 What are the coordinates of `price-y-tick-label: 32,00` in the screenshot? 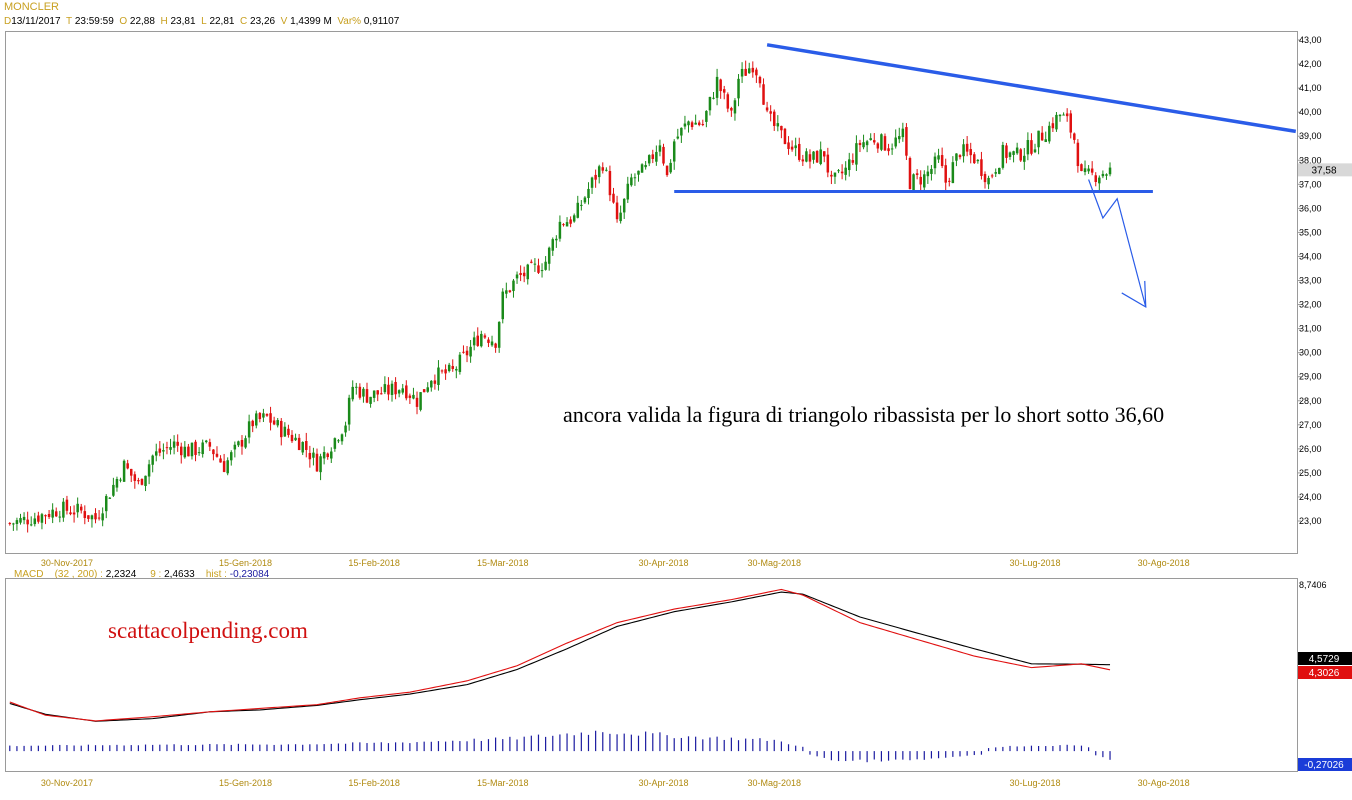 It's located at (1310, 305).